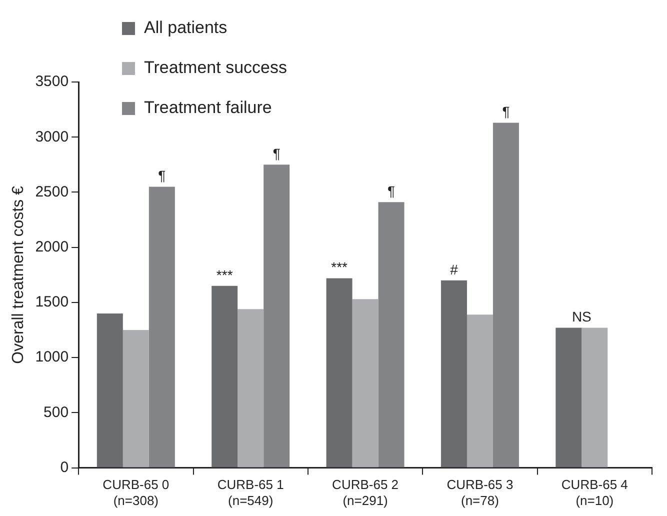 This screenshot has height=516, width=667. Describe the element at coordinates (365, 492) in the screenshot. I see `x-tick-label: CURB-65 2 (n=291)` at that location.